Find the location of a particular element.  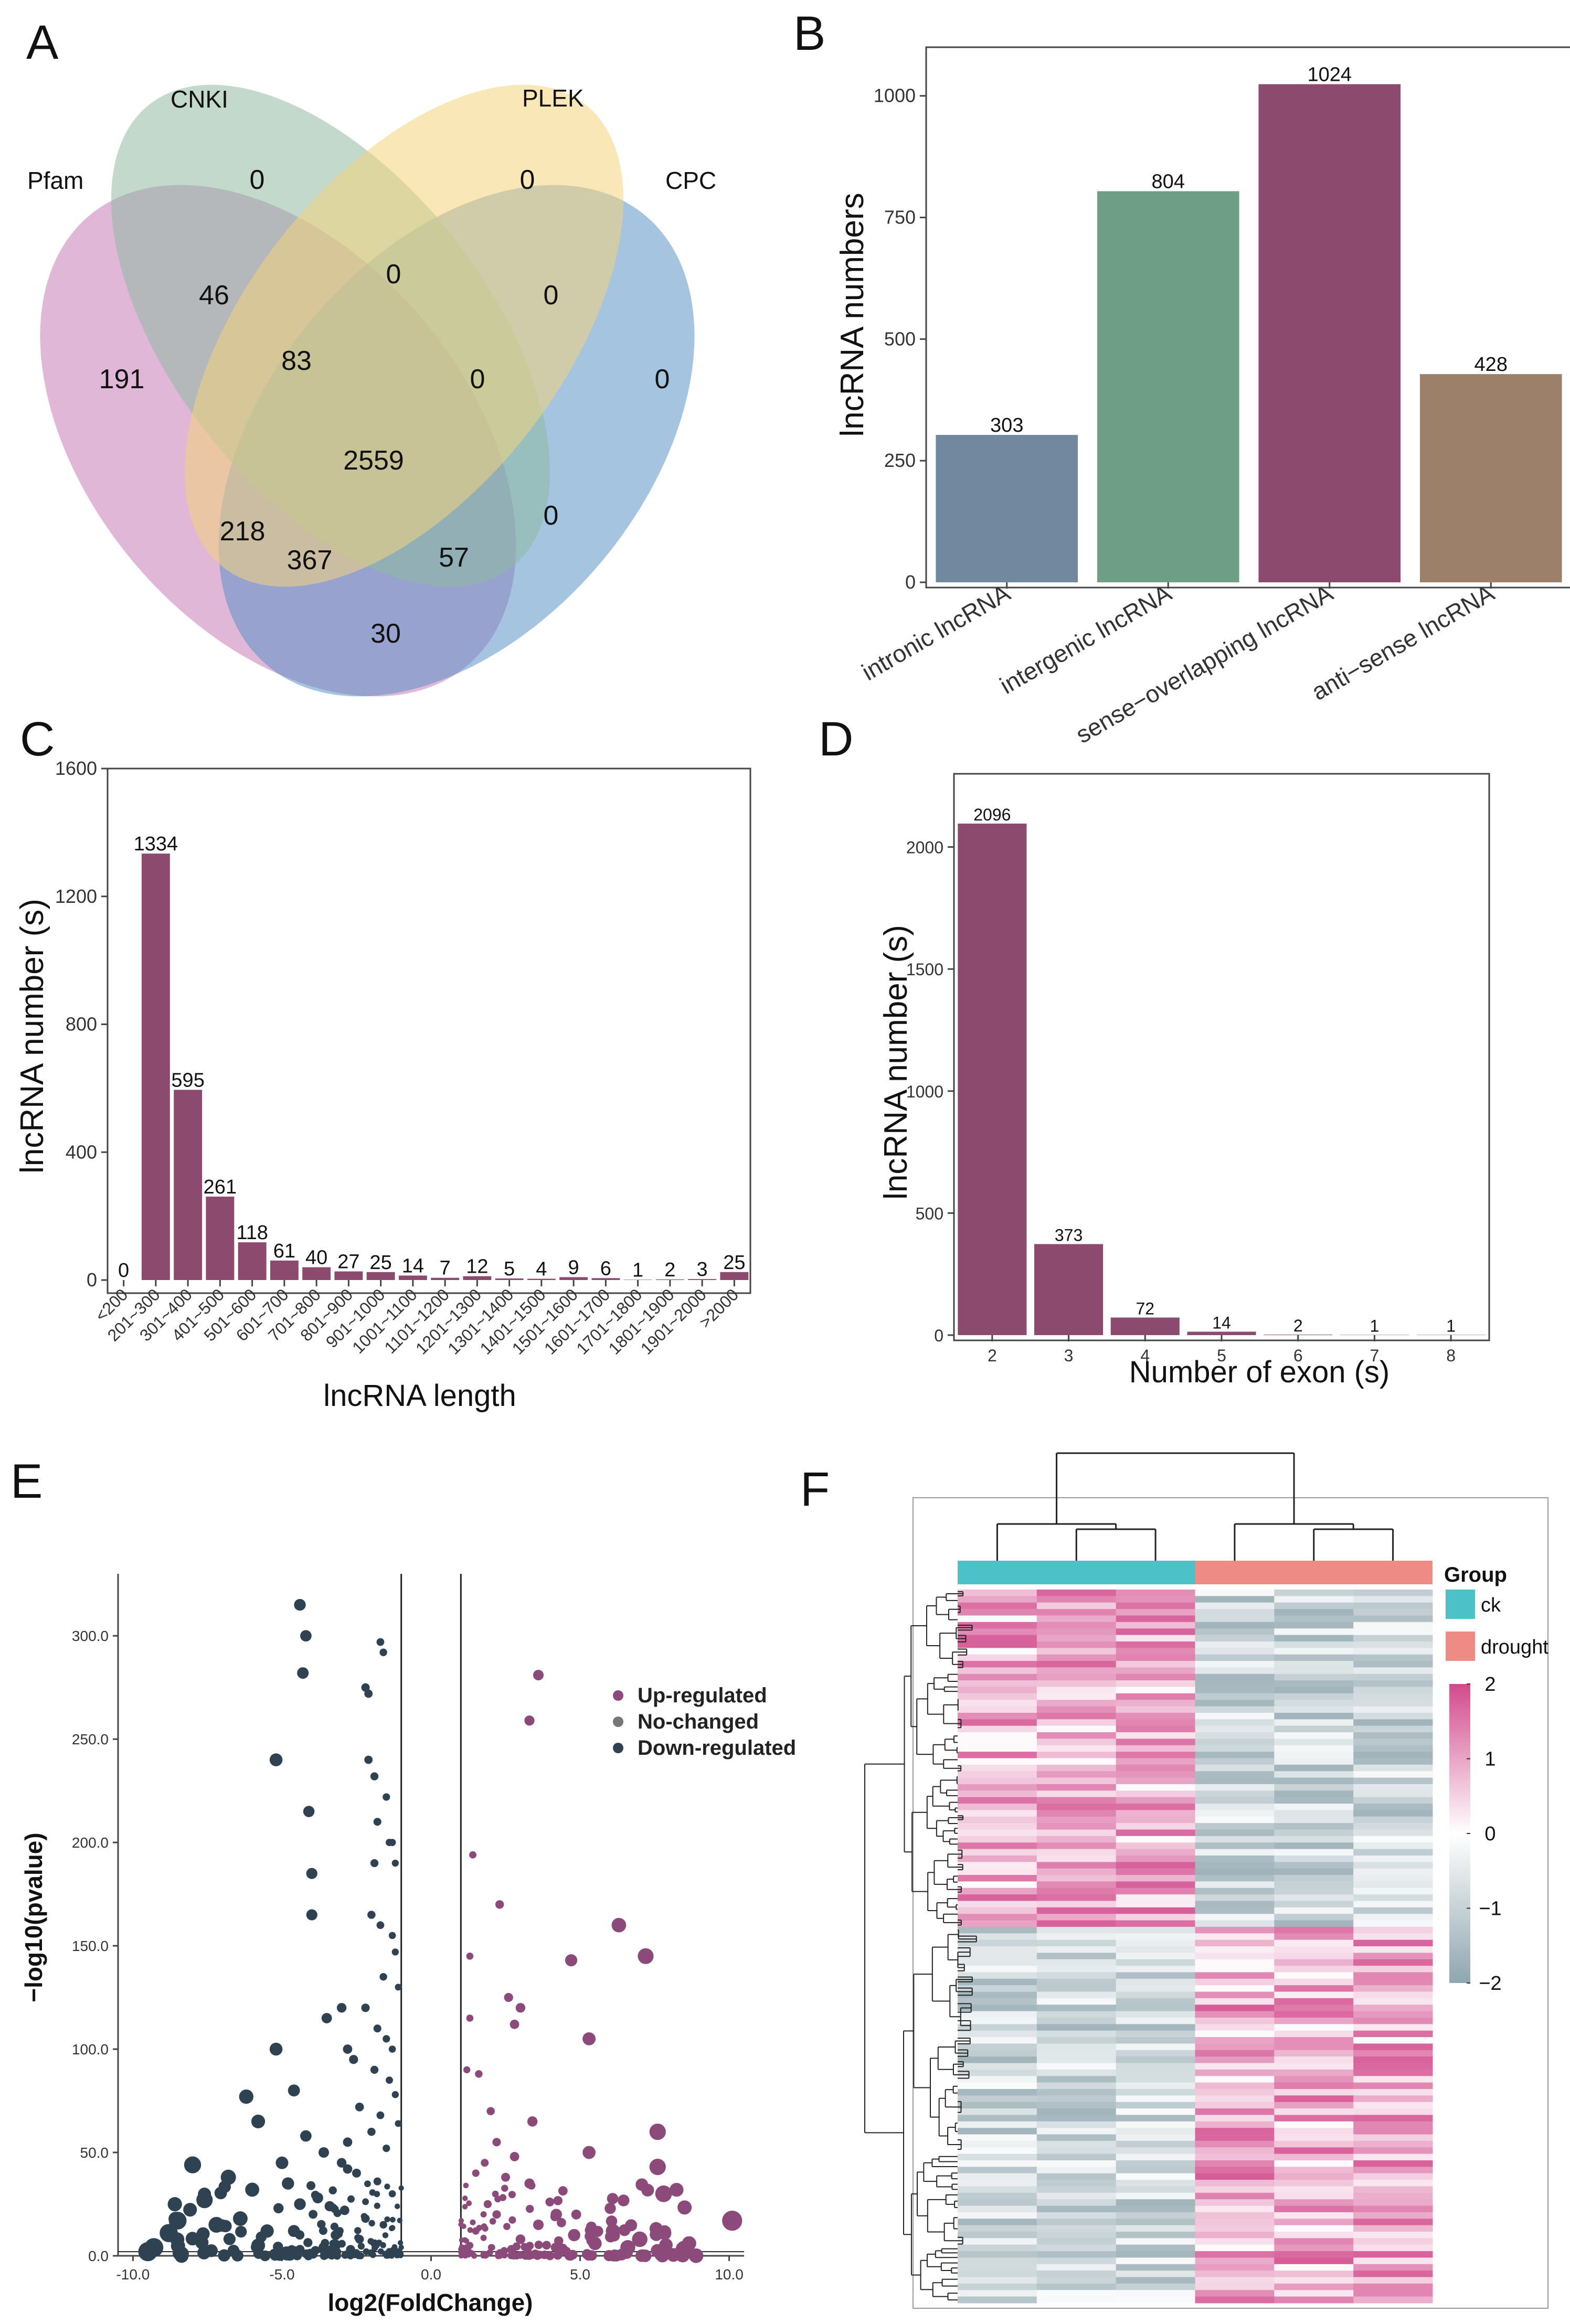

venn-set-label-pfam: Pfam is located at coordinates (55, 180).